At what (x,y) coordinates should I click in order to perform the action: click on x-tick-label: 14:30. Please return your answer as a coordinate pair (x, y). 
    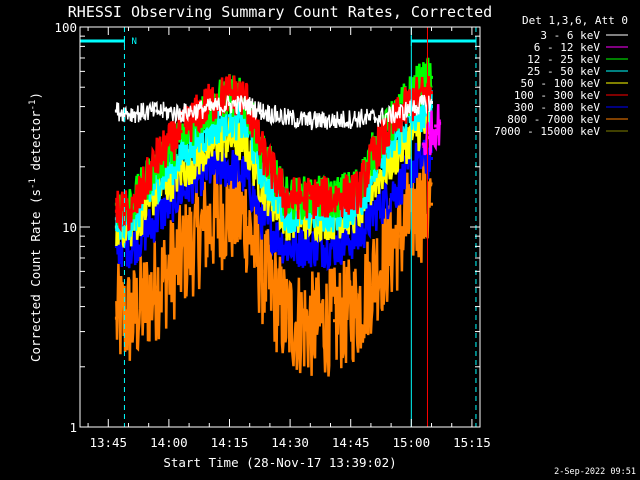
    Looking at the image, I should click on (290, 442).